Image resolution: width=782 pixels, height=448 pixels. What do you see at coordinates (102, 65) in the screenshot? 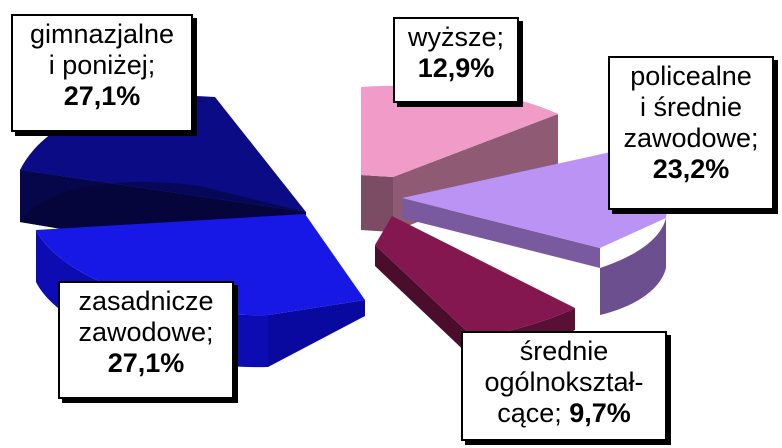
I see `label-gimnazjalne-line2: i poniżej;` at bounding box center [102, 65].